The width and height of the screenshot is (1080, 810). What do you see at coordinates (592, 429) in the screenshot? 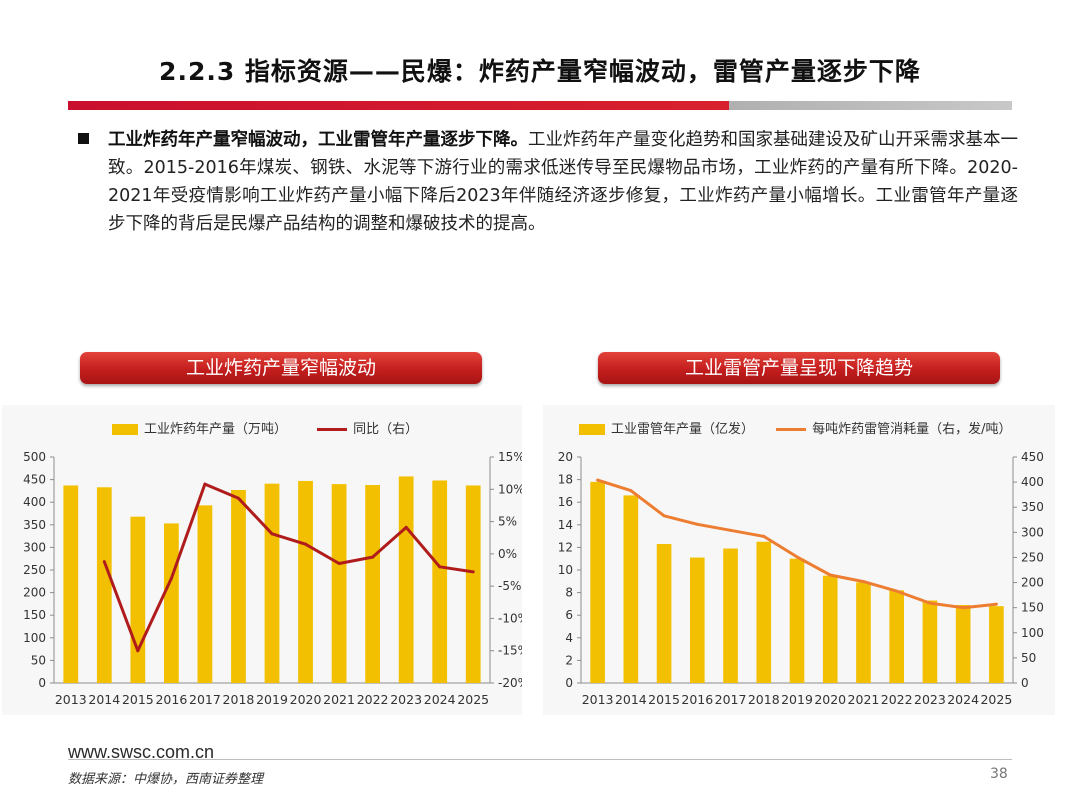
I see `legend-bar-swatch` at bounding box center [592, 429].